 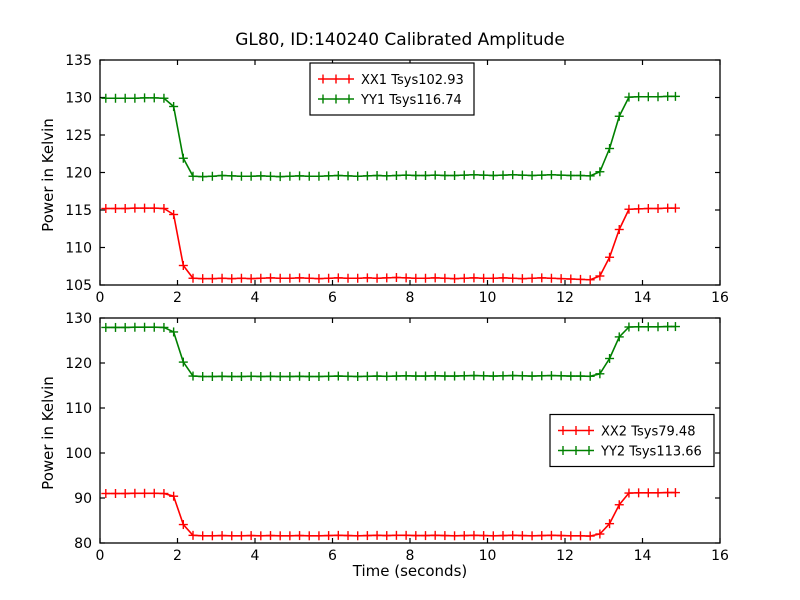 What do you see at coordinates (78, 454) in the screenshot?
I see `y-tick-label: 100` at bounding box center [78, 454].